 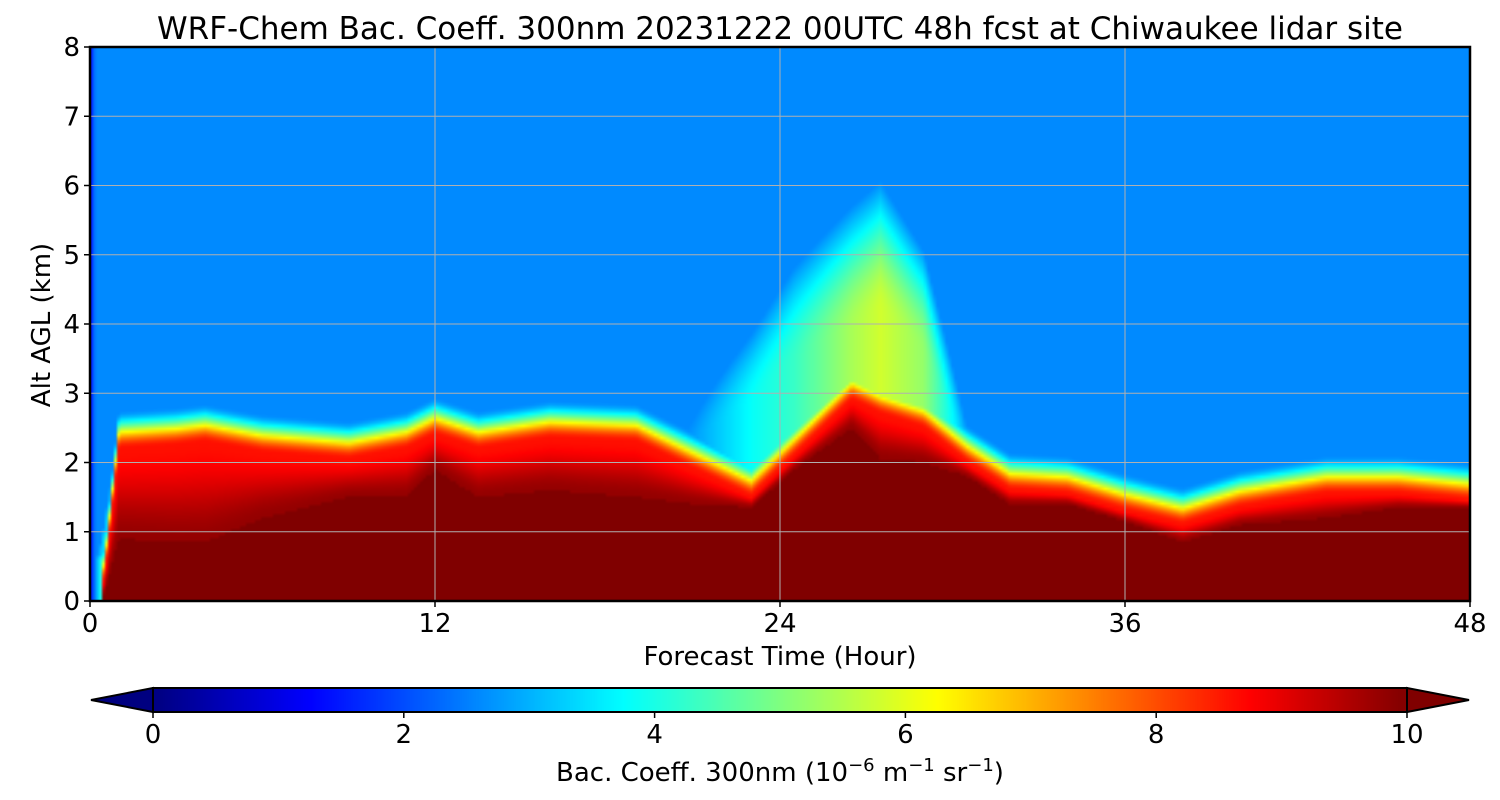 I want to click on colorbar-tick-label: 4, so click(x=654, y=735).